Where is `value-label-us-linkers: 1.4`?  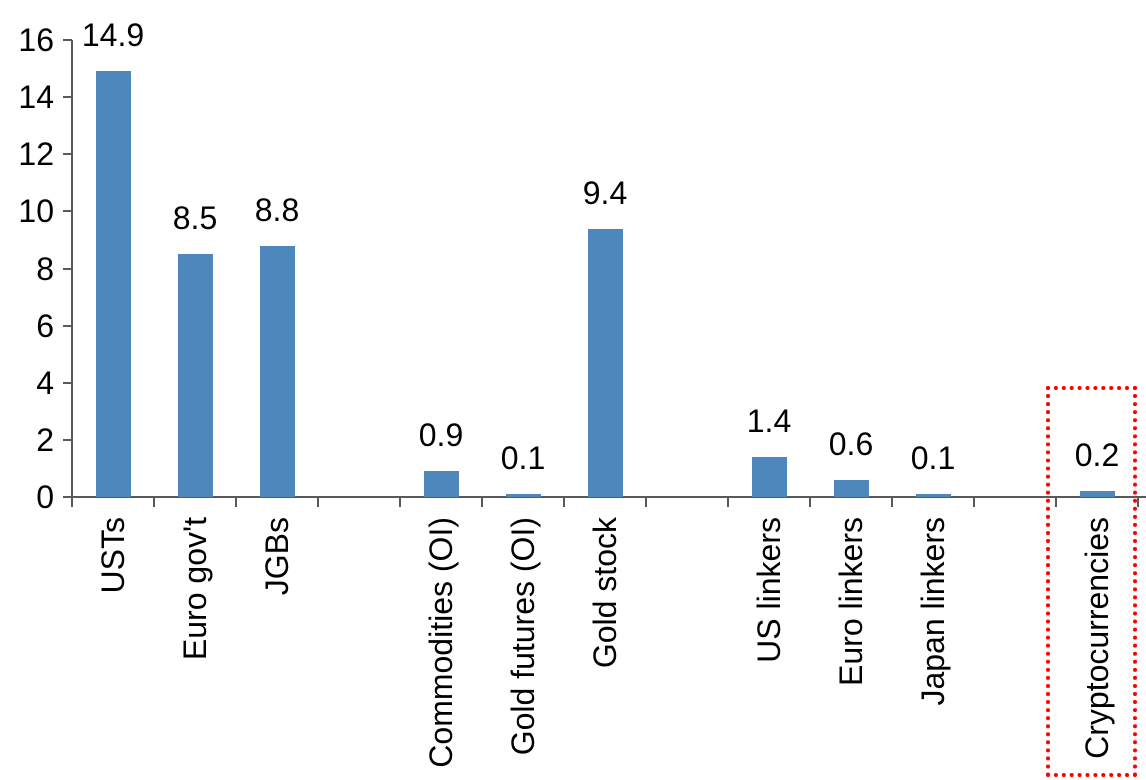 value-label-us-linkers: 1.4 is located at coordinates (769, 421).